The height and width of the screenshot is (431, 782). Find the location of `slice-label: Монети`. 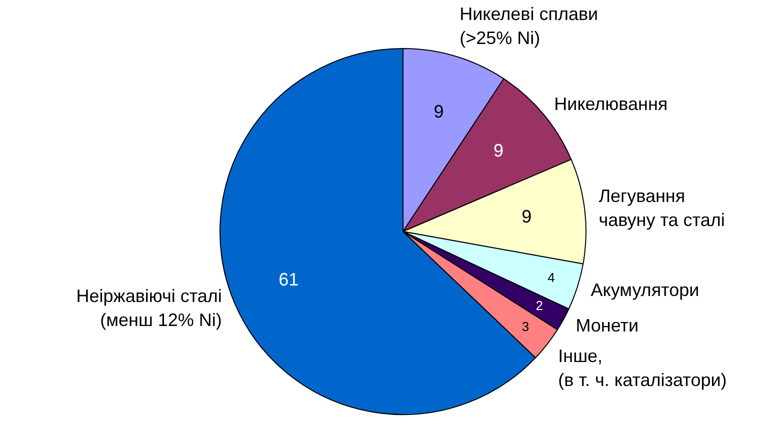

slice-label: Монети is located at coordinates (607, 325).